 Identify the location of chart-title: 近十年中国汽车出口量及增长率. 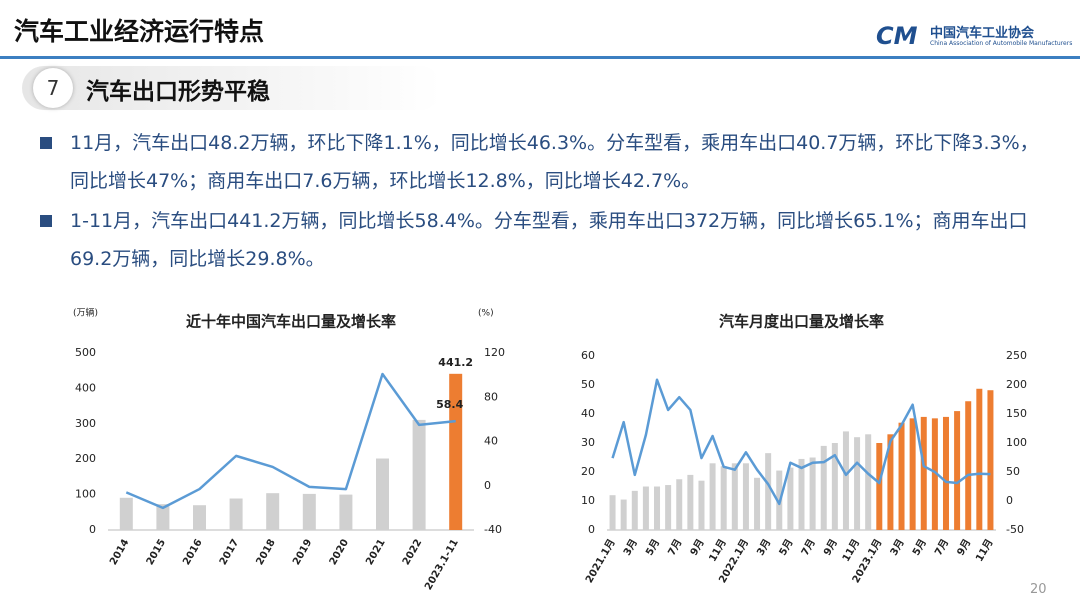
(291, 322).